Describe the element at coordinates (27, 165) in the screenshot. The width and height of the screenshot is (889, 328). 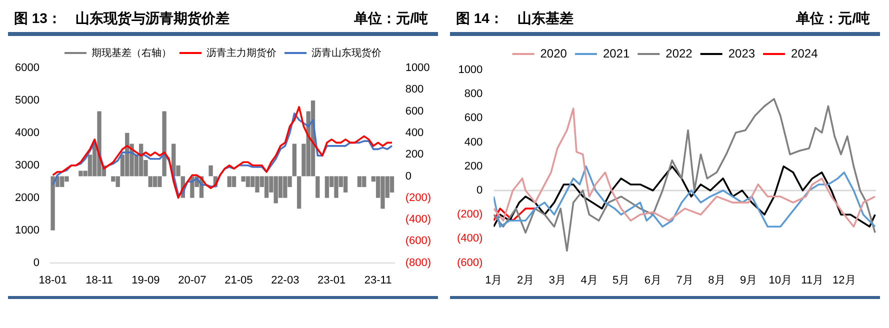
I see `y-tick-label: 3000` at that location.